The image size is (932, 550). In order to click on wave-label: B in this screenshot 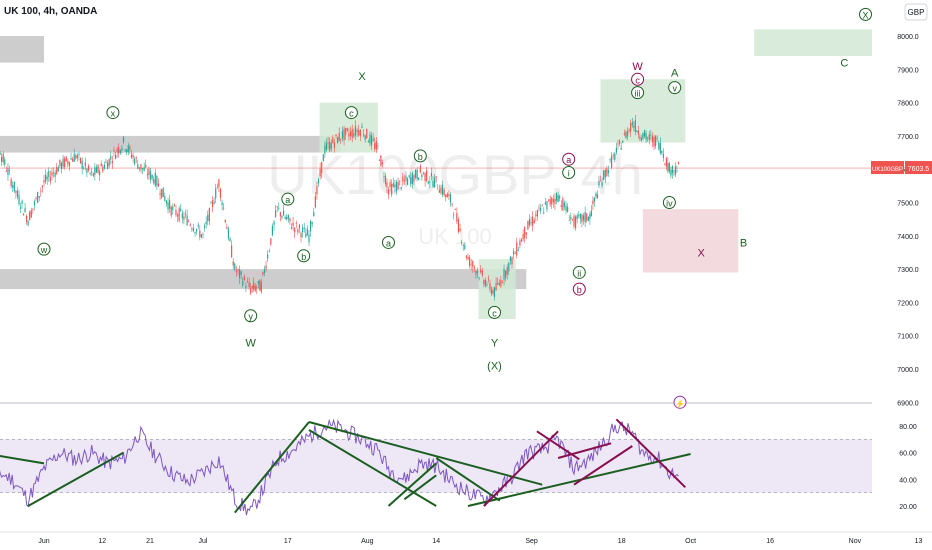, I will do `click(743, 243)`.